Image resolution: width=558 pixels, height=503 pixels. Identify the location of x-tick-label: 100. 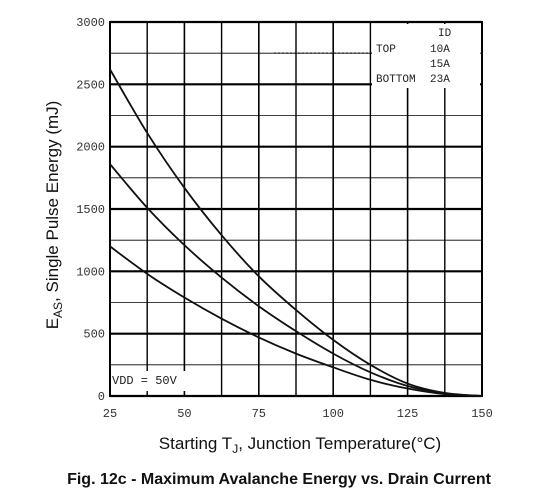
(333, 414).